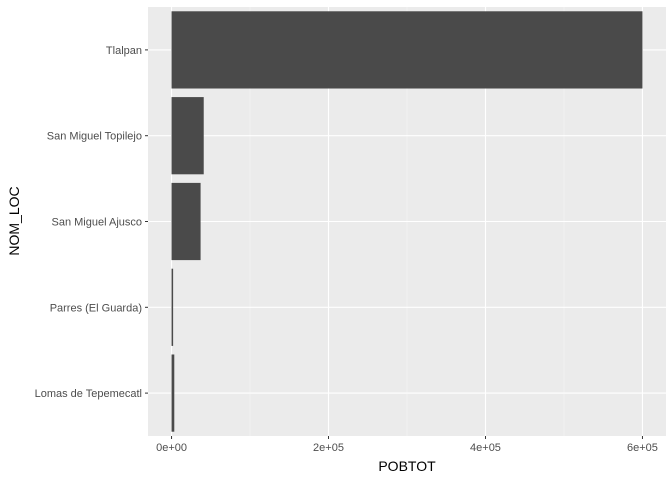 The height and width of the screenshot is (480, 672). I want to click on x-tick-label: 6e+05, so click(642, 448).